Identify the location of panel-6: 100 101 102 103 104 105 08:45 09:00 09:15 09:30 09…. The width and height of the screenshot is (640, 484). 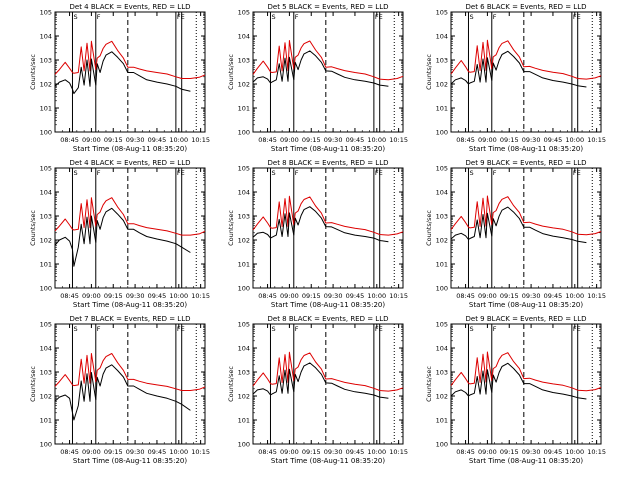
(515, 234).